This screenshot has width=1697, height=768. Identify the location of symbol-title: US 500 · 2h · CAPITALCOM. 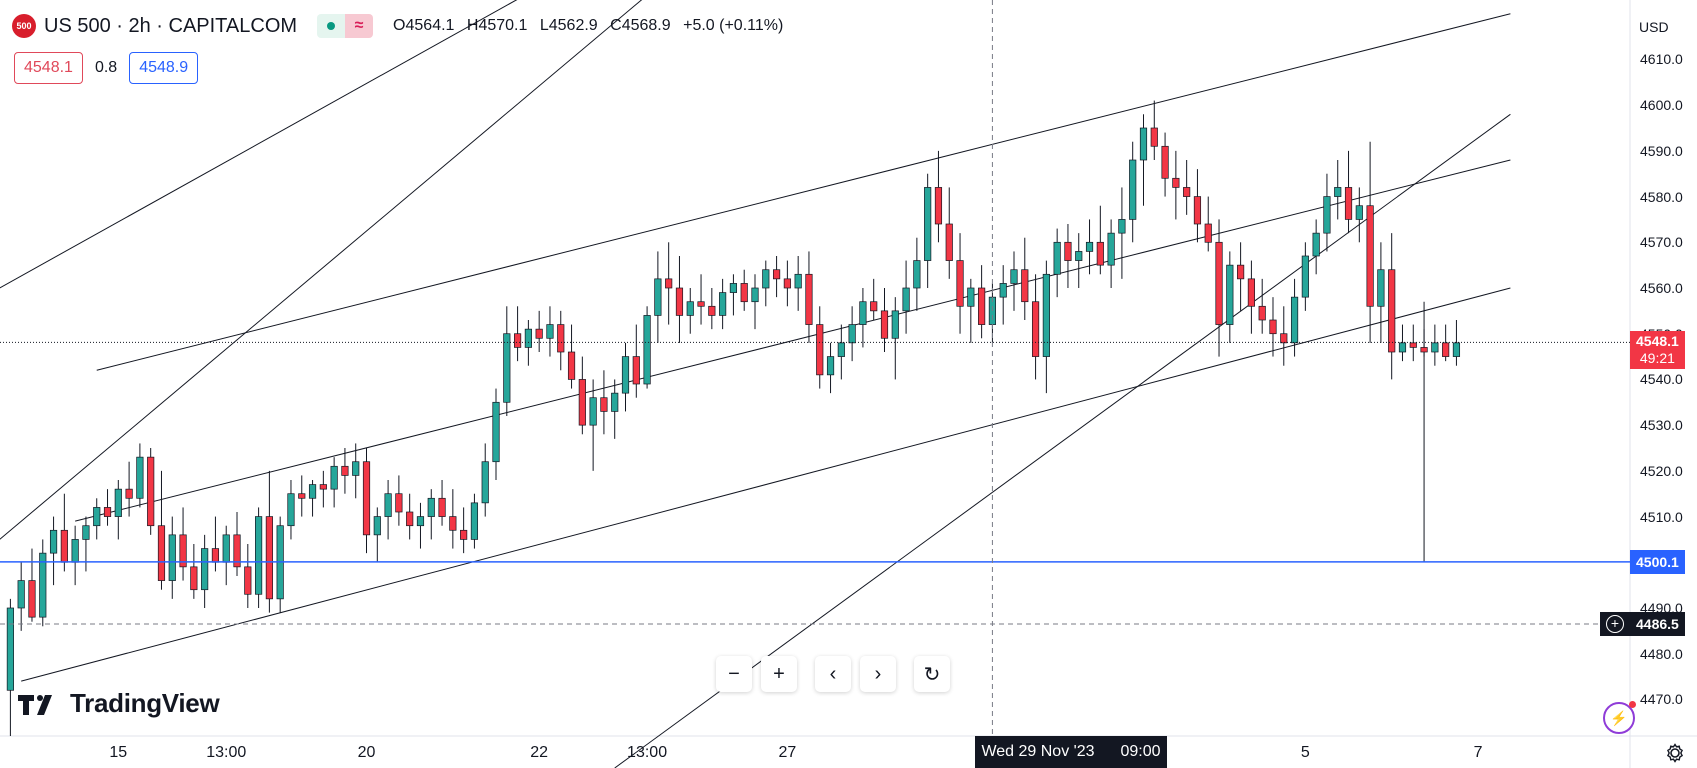
(171, 25).